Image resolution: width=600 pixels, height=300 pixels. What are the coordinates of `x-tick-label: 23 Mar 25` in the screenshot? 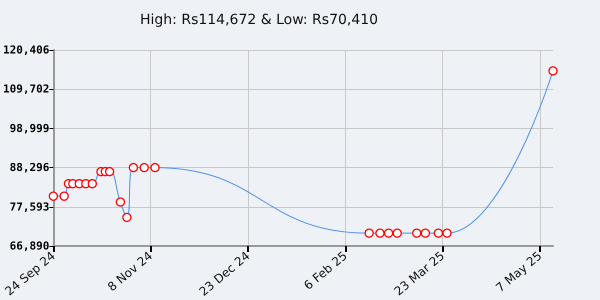 It's located at (420, 273).